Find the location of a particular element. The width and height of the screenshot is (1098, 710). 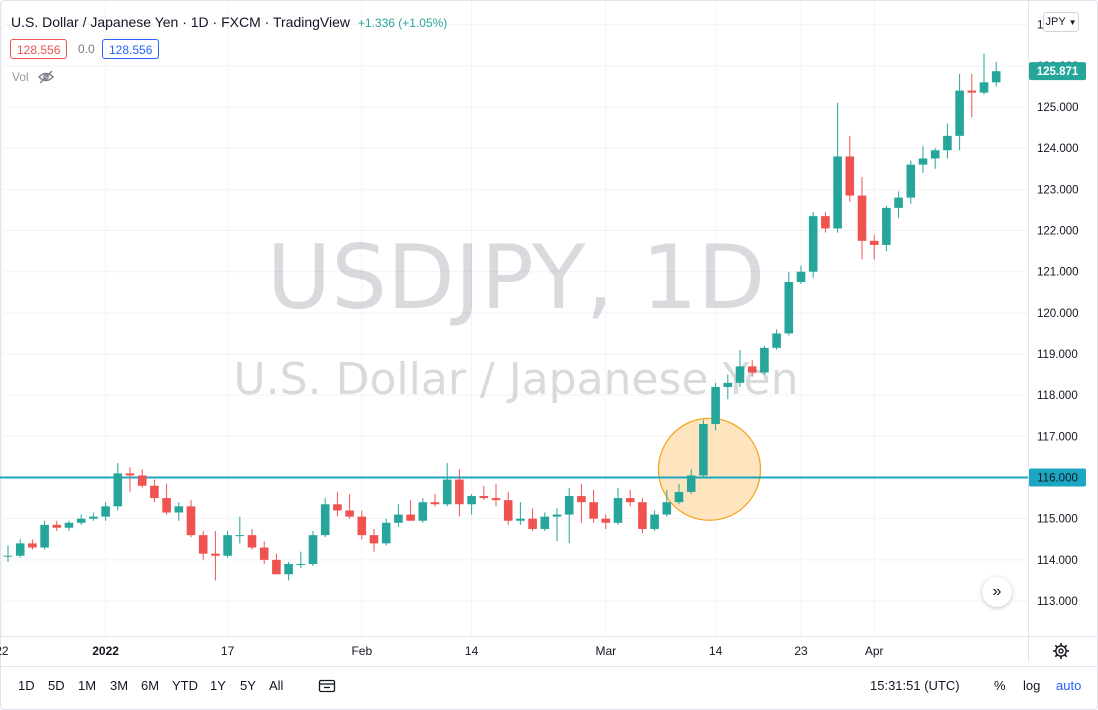

range-1d-button: 1D is located at coordinates (26, 685).